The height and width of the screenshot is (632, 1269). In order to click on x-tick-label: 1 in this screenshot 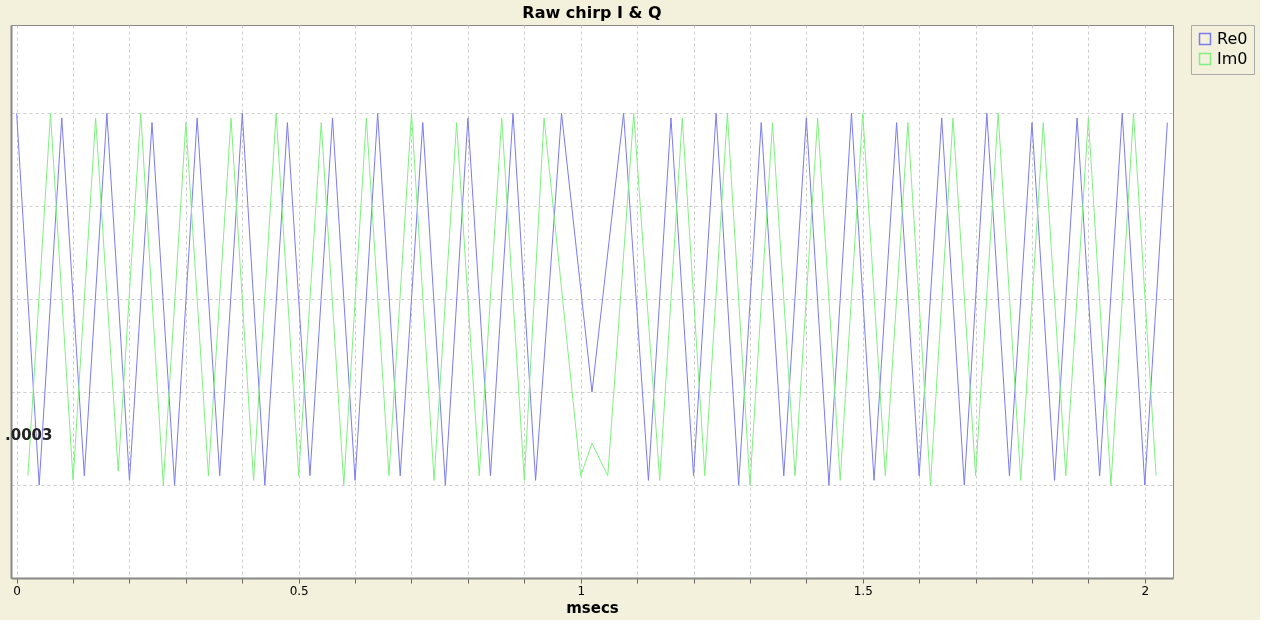, I will do `click(581, 590)`.